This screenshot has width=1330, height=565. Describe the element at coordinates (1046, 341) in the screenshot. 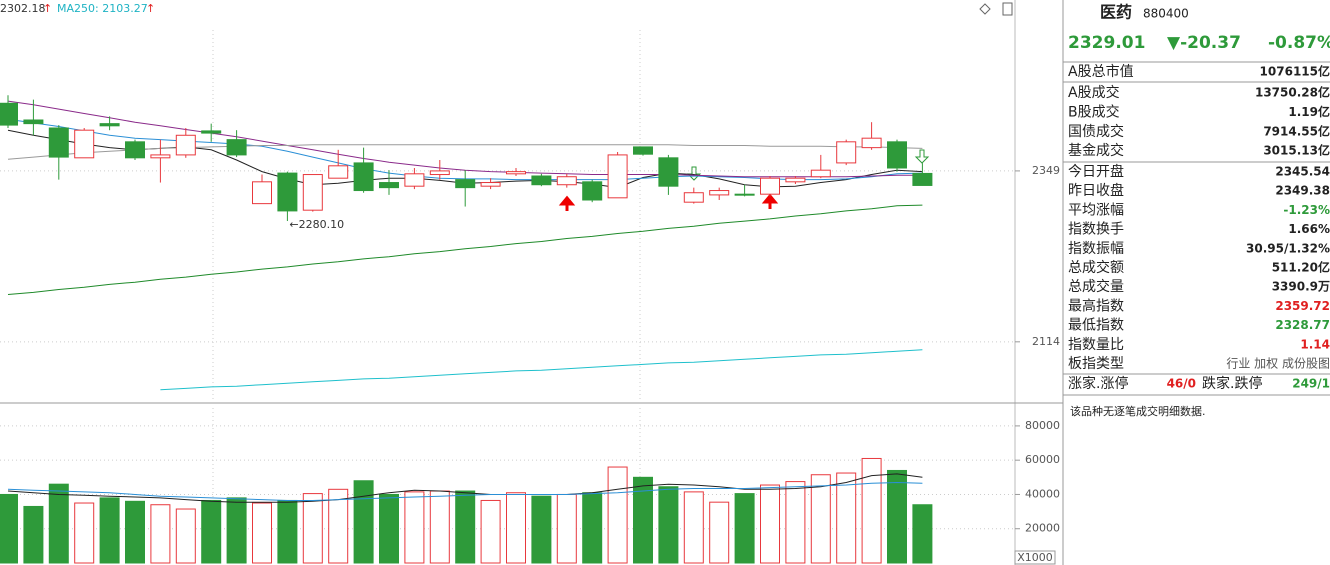

I see `y-tick-label: 2114` at that location.